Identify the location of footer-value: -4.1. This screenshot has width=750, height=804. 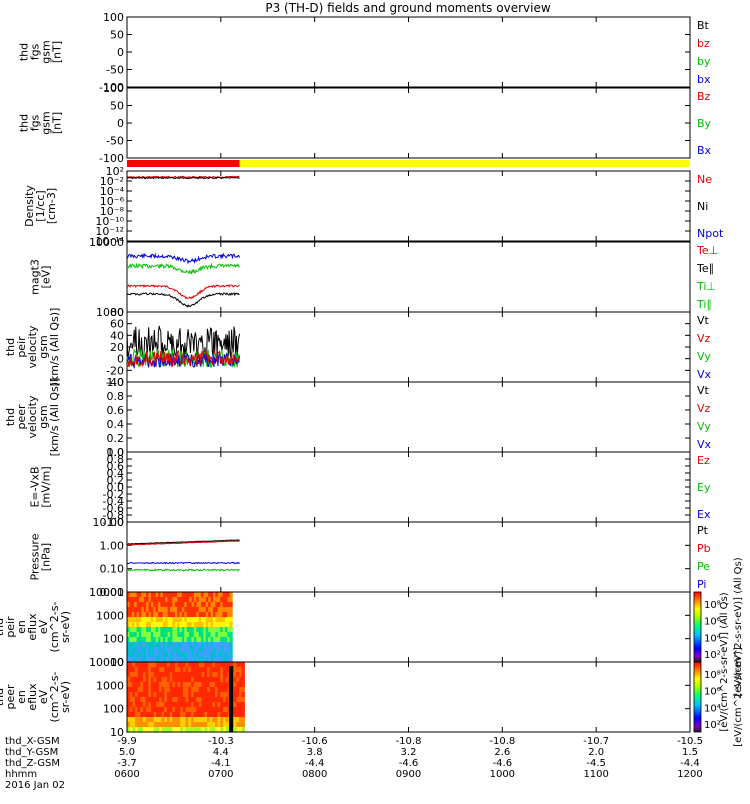
(221, 763).